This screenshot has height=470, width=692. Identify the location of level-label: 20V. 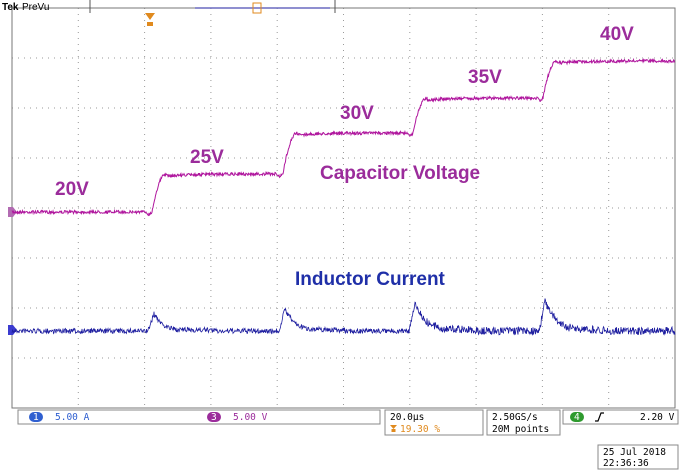
(72, 189).